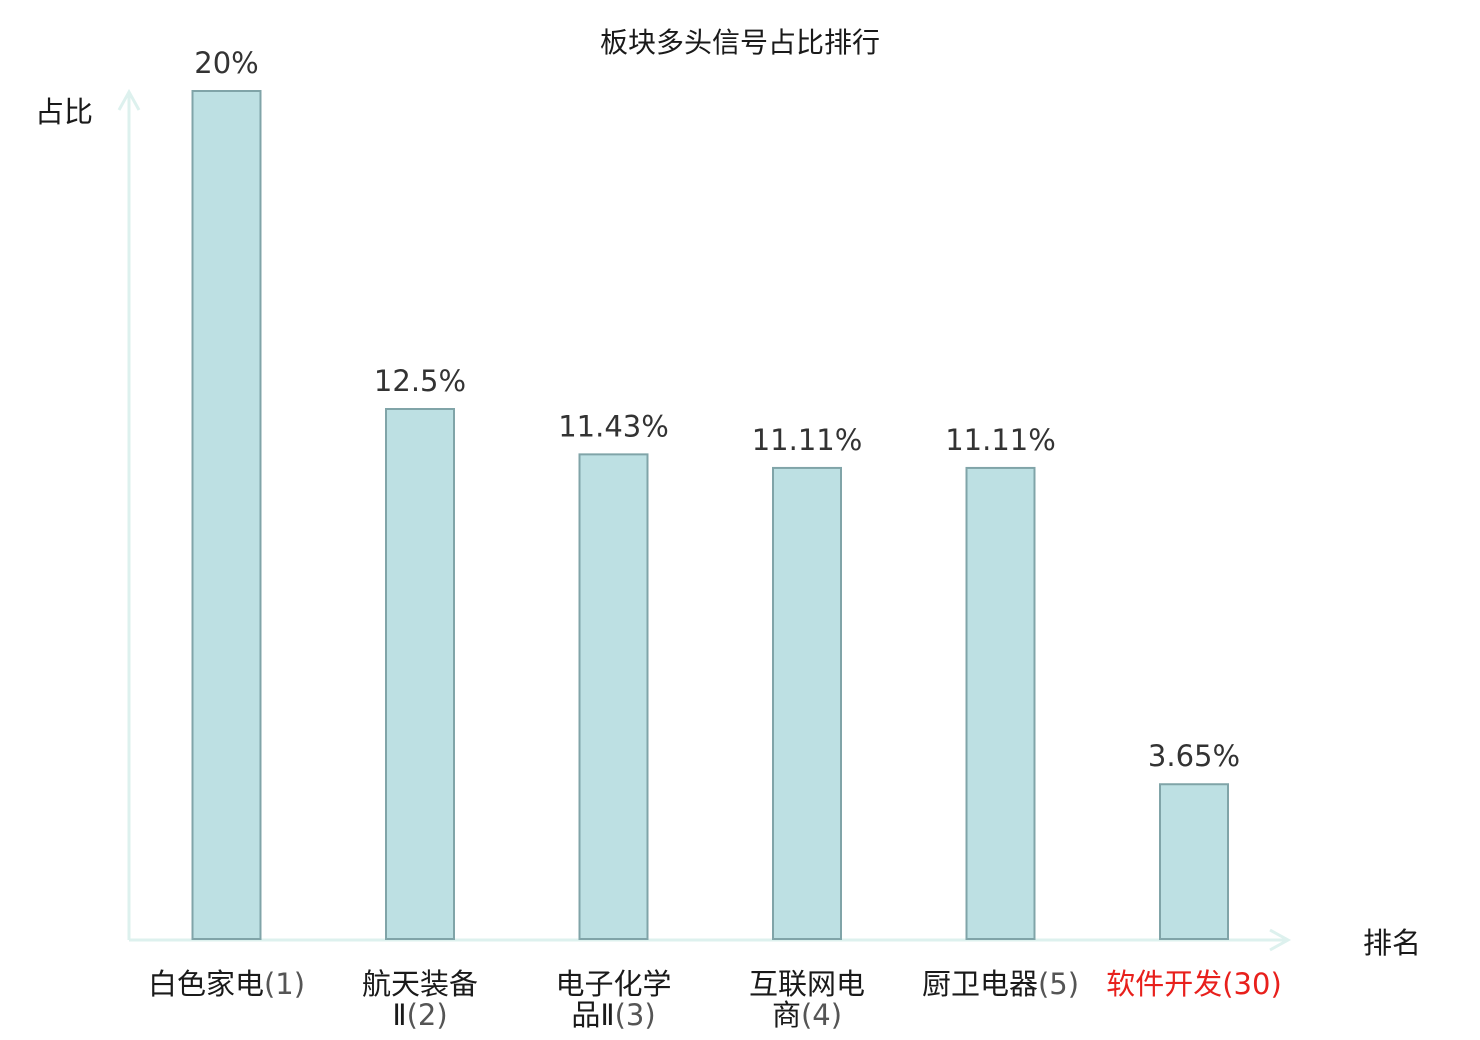 The width and height of the screenshot is (1480, 1040). I want to click on y-axis-title: 占比, so click(64, 112).